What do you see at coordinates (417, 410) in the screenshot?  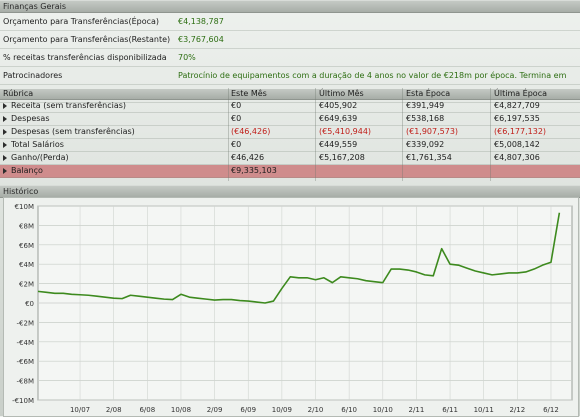 I see `x-tick-label: 2/11` at bounding box center [417, 410].